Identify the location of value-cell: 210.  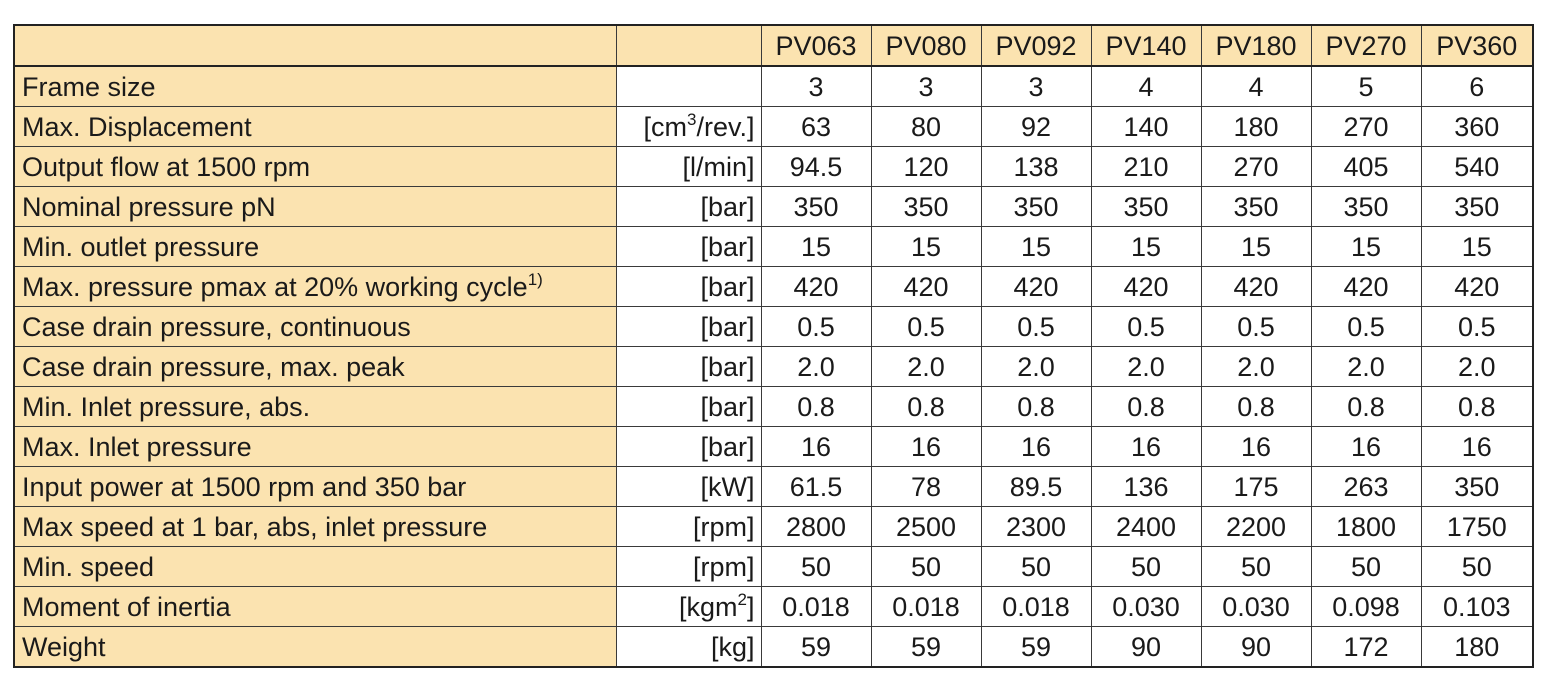
(1146, 166).